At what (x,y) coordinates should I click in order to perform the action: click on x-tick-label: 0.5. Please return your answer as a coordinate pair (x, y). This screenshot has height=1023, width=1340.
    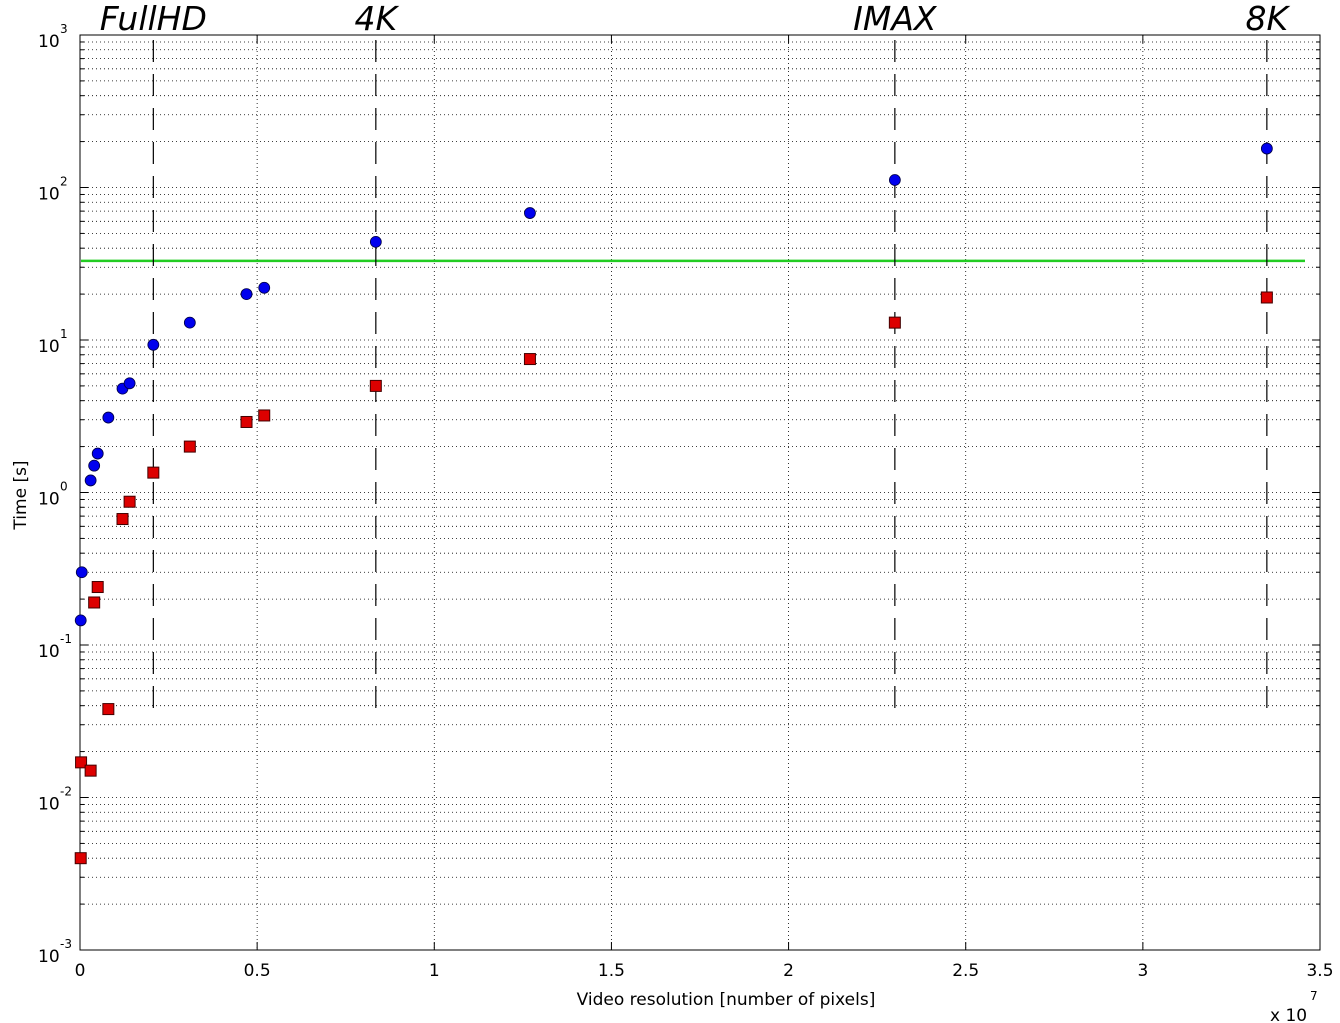
    Looking at the image, I should click on (257, 971).